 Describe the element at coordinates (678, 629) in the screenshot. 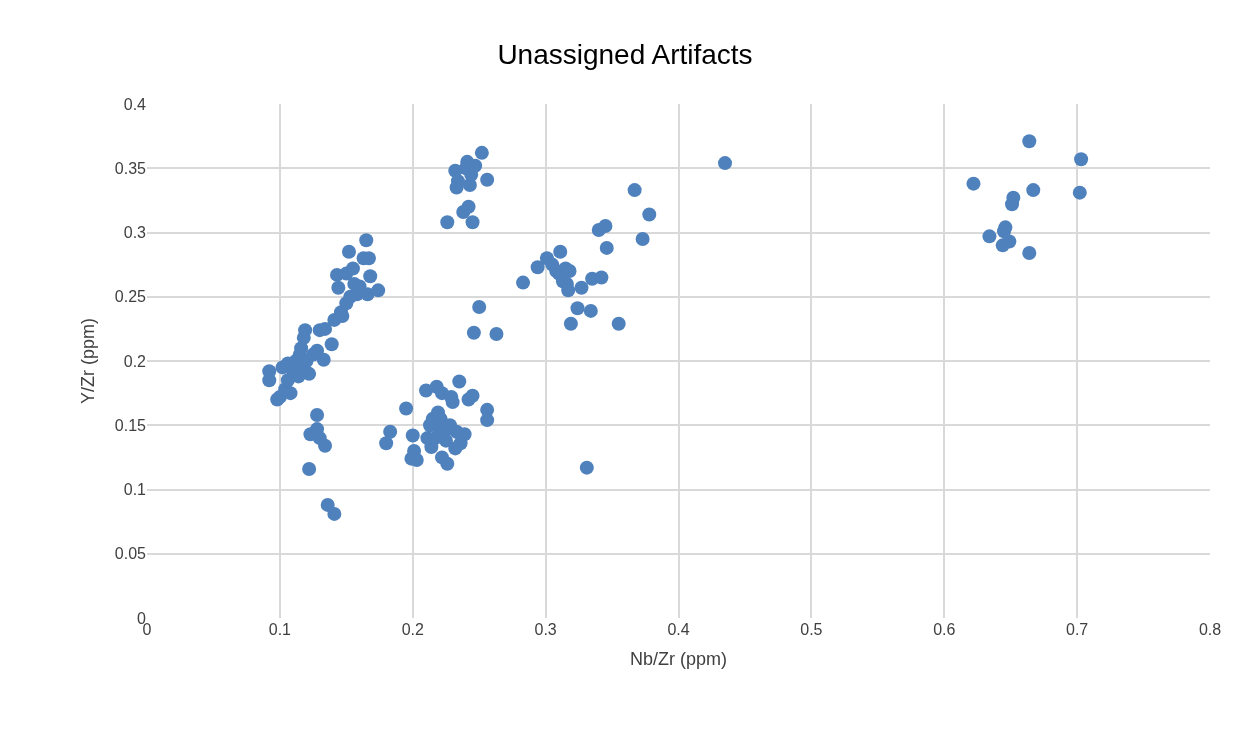

I see `x-tick-label: 0.4` at that location.